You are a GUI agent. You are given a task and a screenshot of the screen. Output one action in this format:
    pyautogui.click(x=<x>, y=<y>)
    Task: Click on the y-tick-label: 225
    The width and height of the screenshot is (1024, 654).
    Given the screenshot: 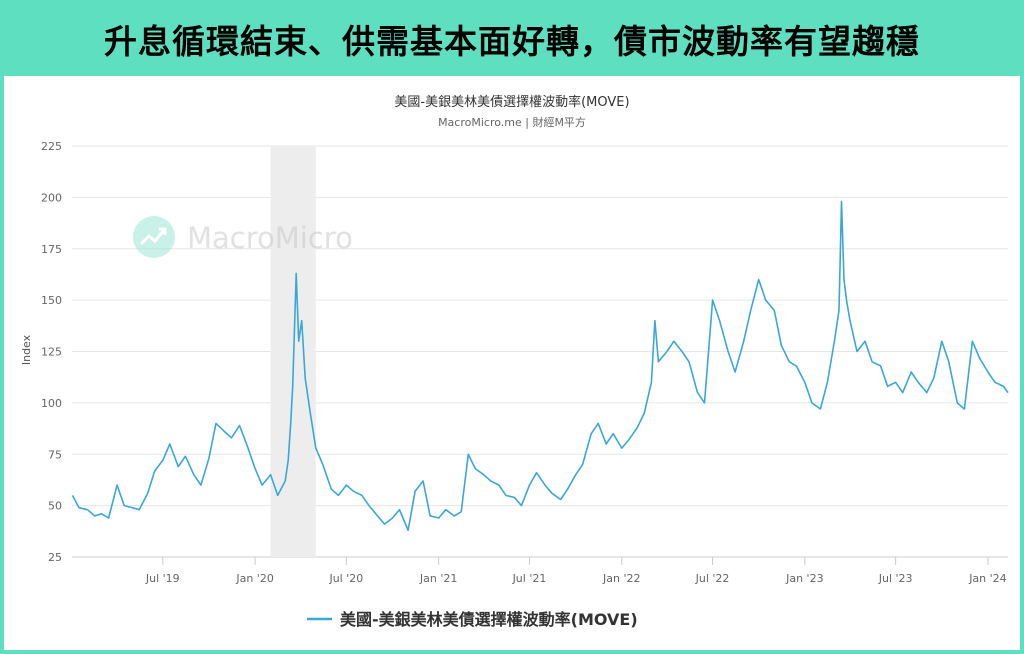 What is the action you would take?
    pyautogui.click(x=51, y=146)
    